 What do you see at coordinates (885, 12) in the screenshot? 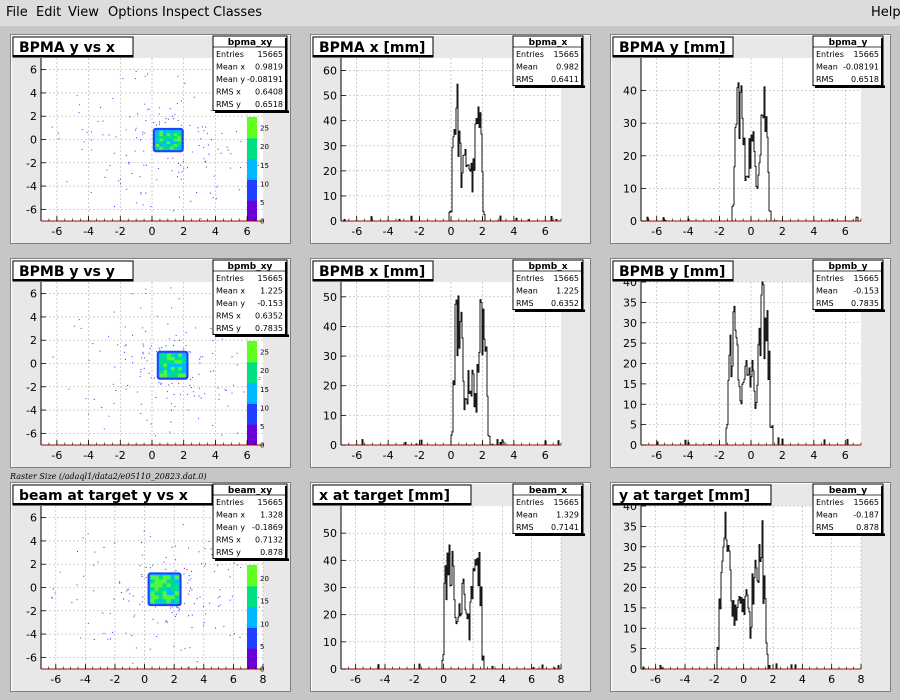
I see `menu-help: Help` at bounding box center [885, 12].